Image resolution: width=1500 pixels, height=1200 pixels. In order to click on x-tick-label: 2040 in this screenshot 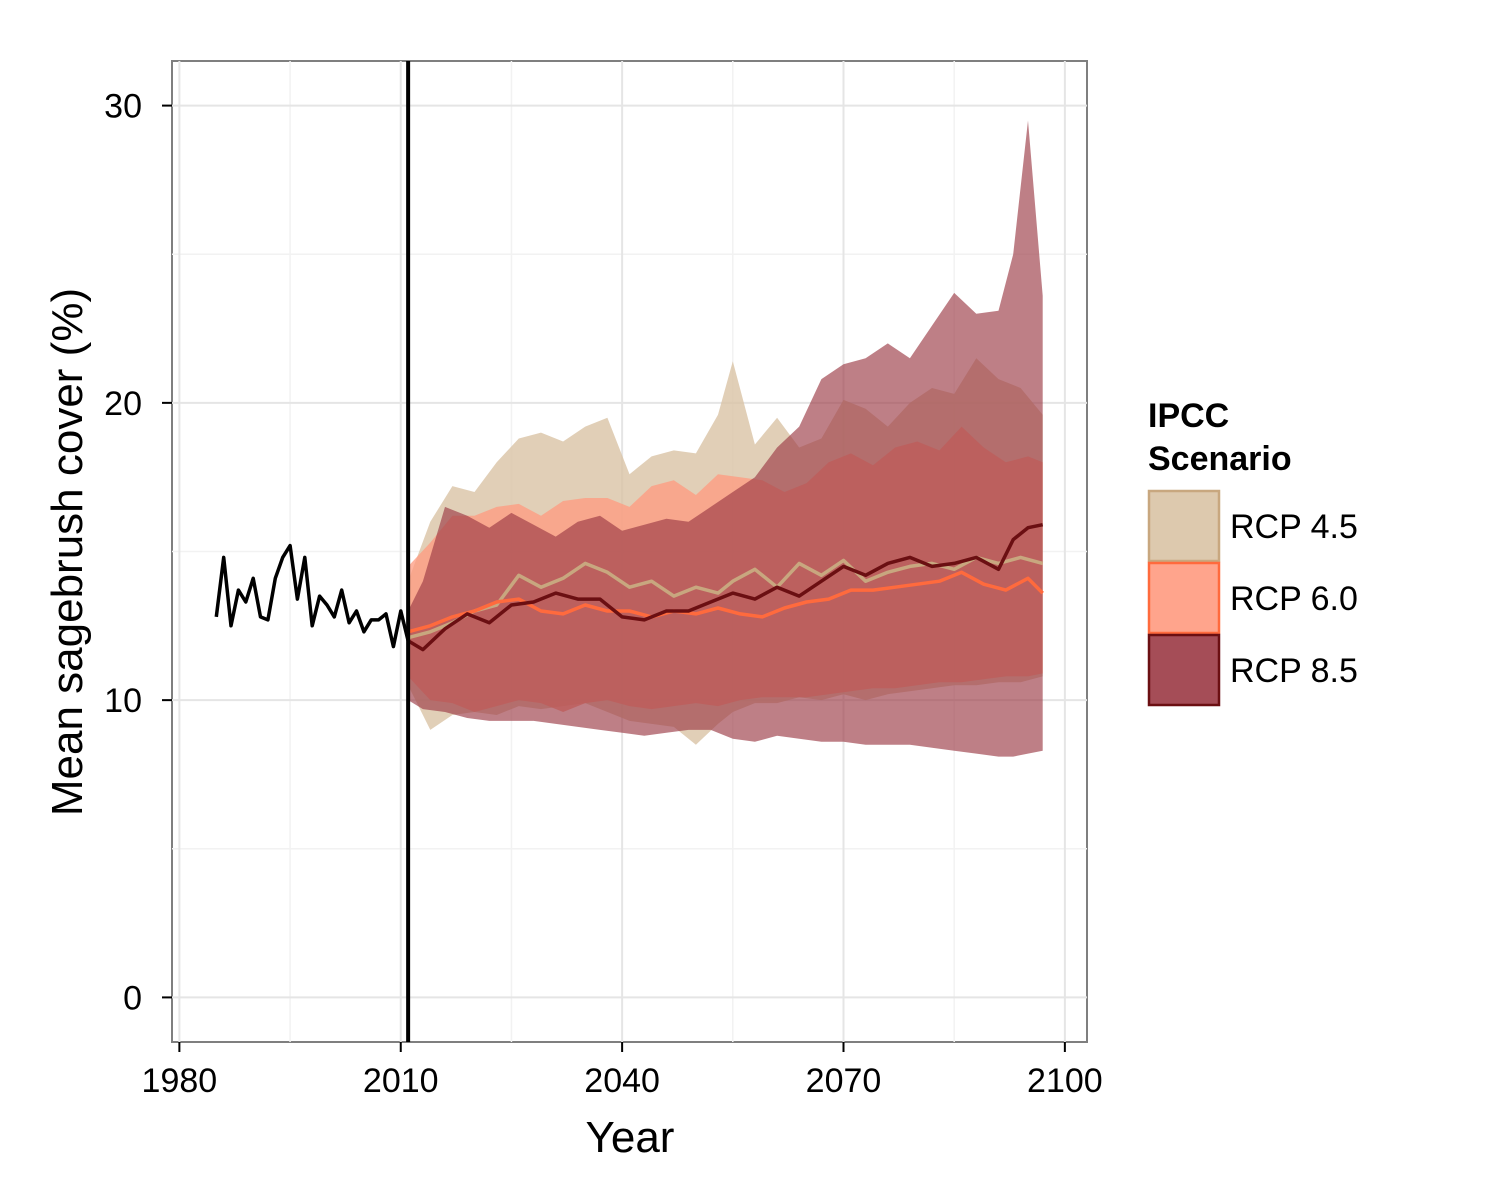, I will do `click(622, 1081)`.